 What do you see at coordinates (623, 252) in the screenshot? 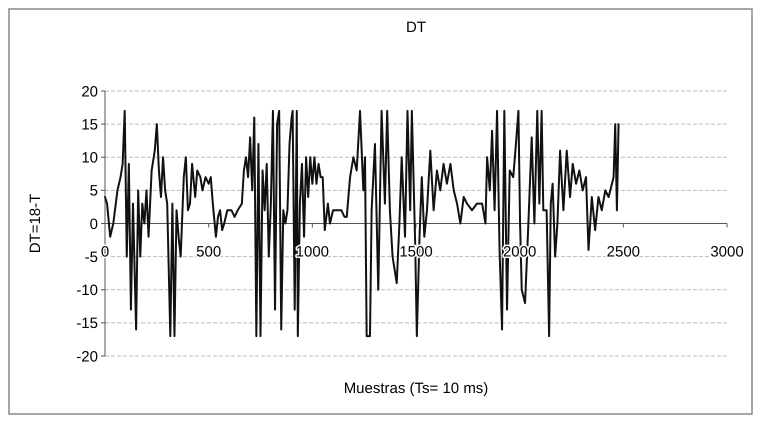
I see `x-tick-label: 2500` at bounding box center [623, 252].